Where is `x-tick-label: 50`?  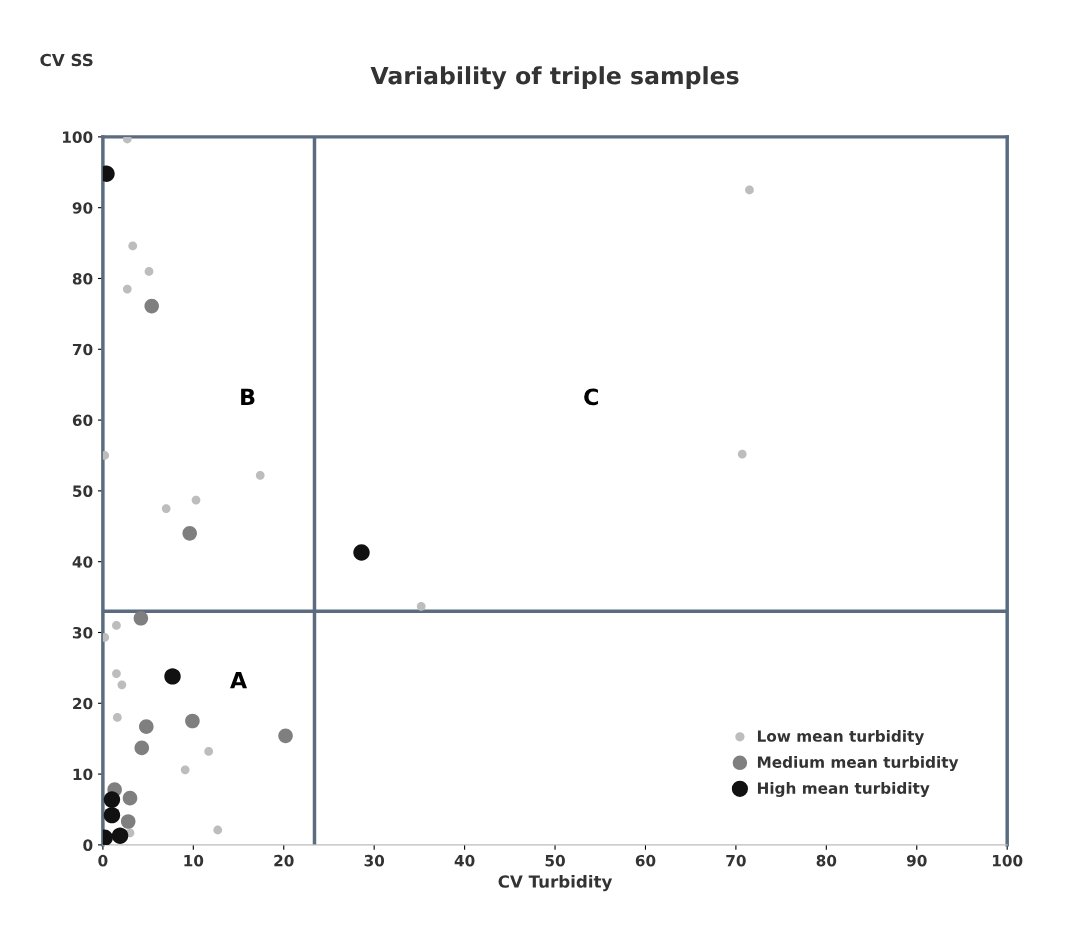
x-tick-label: 50 is located at coordinates (555, 860).